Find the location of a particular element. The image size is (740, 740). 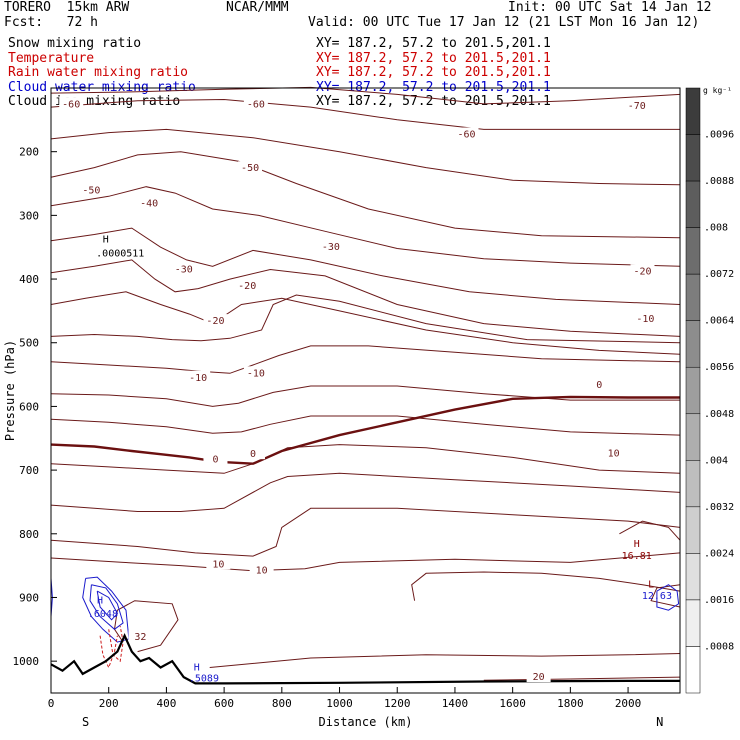

contour-label: 32 is located at coordinates (140, 637).